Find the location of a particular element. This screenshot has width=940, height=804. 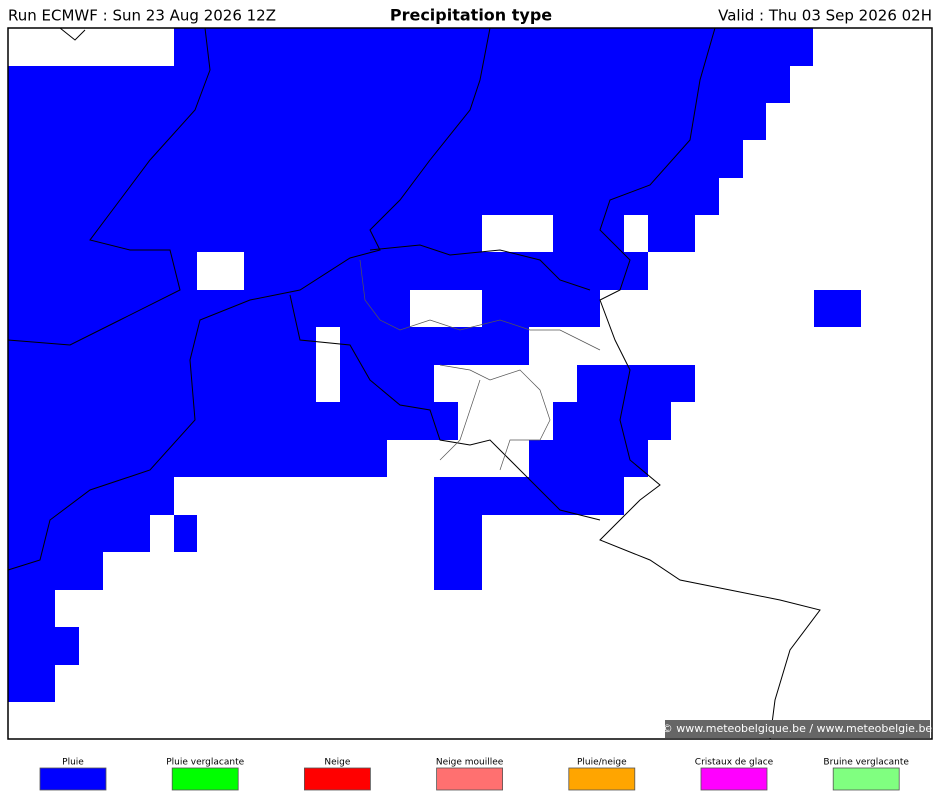

legend-label: Bruine verglacante is located at coordinates (866, 763).